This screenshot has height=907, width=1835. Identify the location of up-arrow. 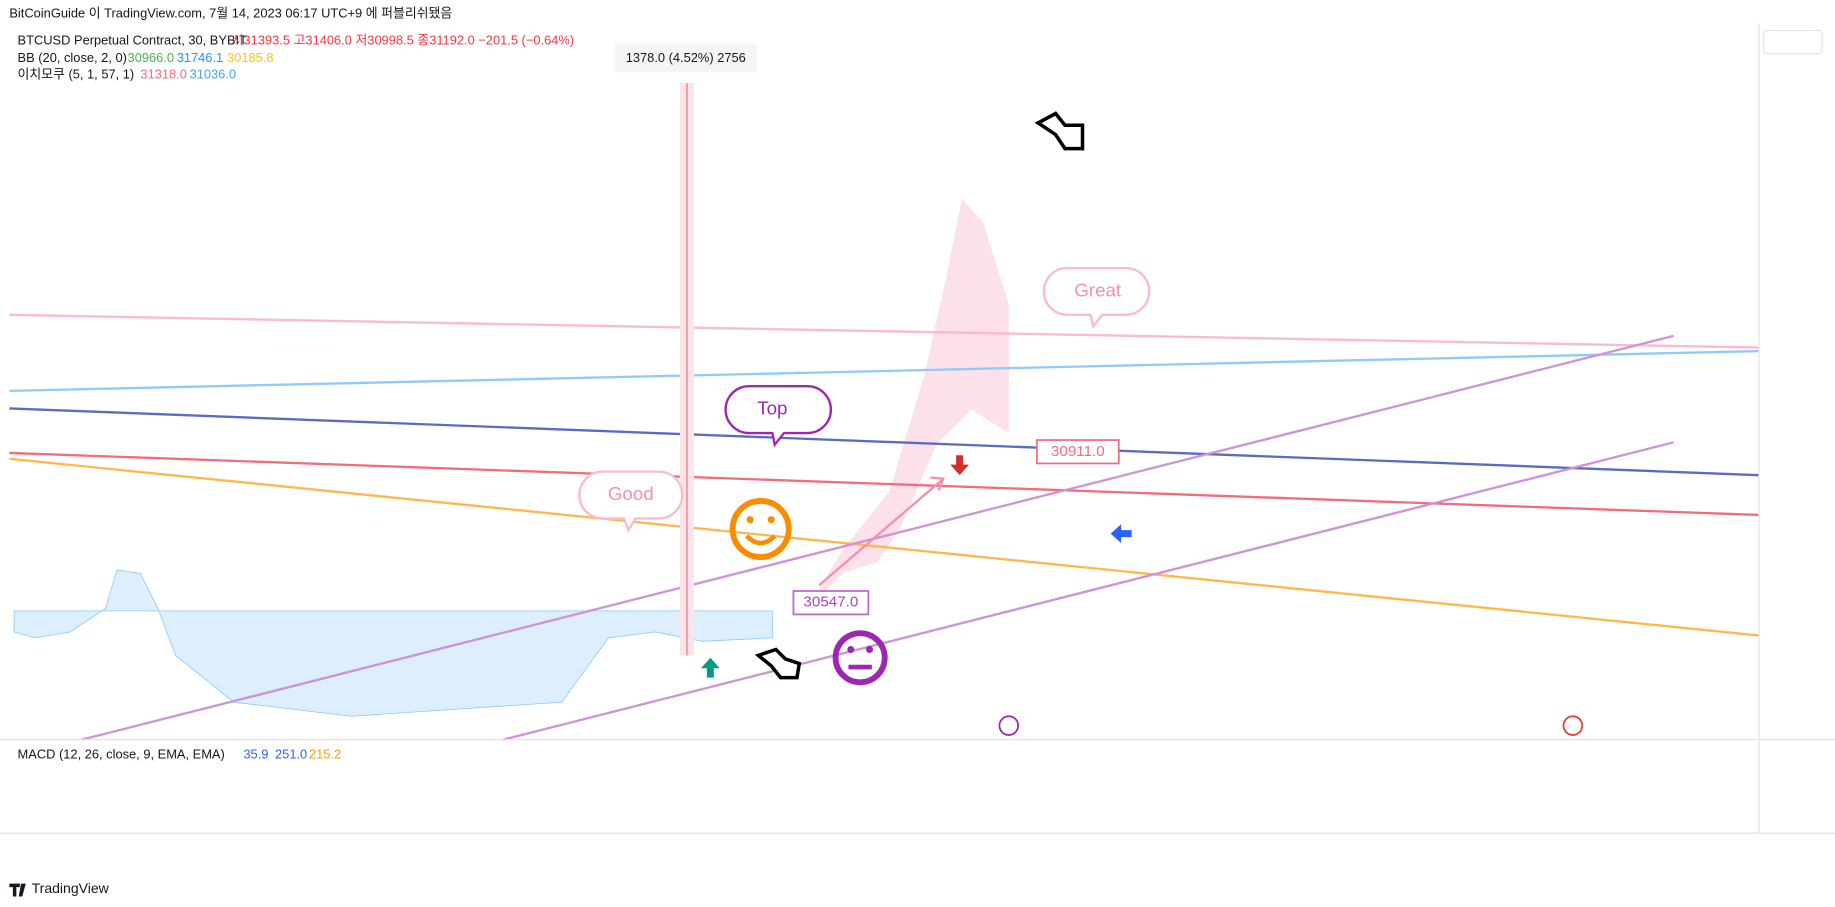
(710, 667).